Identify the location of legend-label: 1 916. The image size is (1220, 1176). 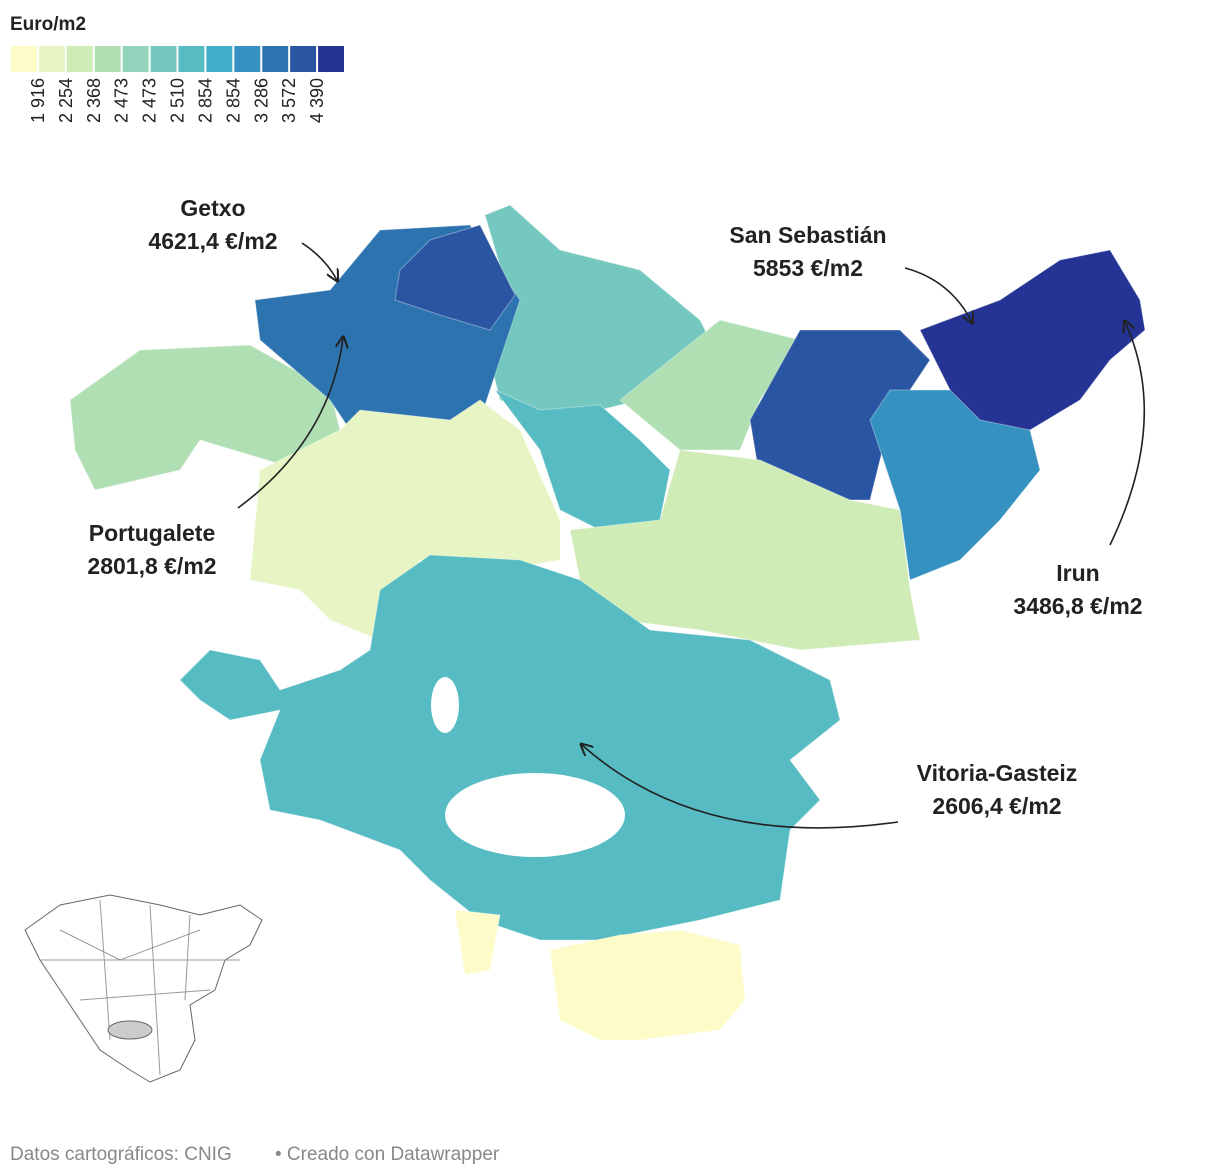
(38, 100).